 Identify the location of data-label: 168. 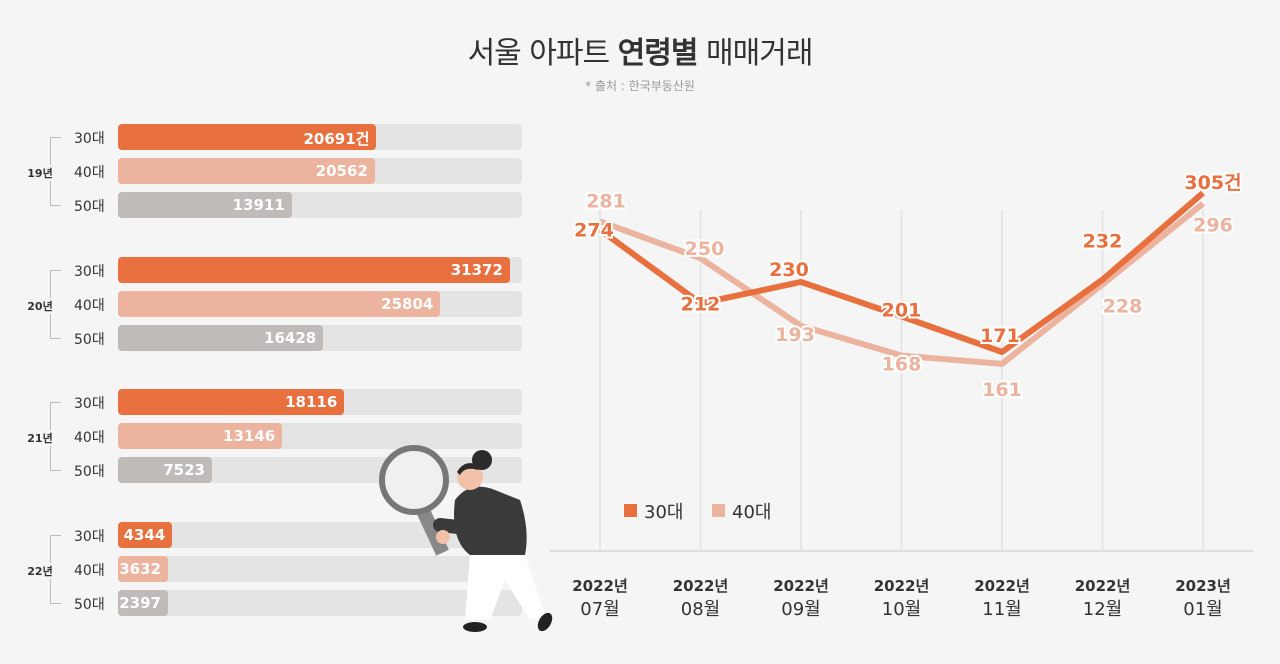
(902, 365).